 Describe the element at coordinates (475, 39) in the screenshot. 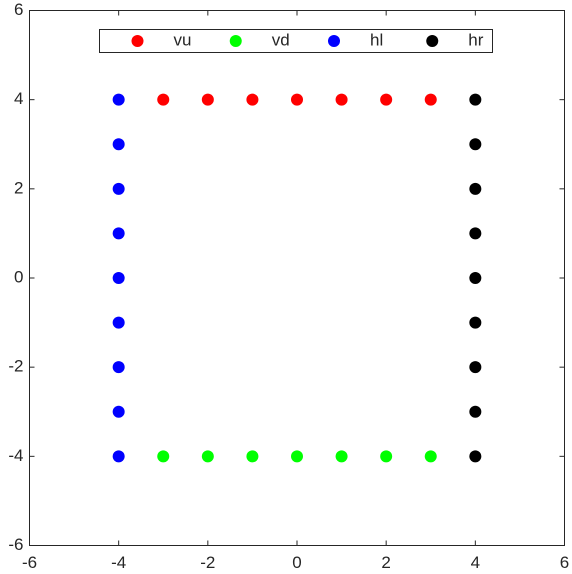

I see `legend-label: hr` at that location.